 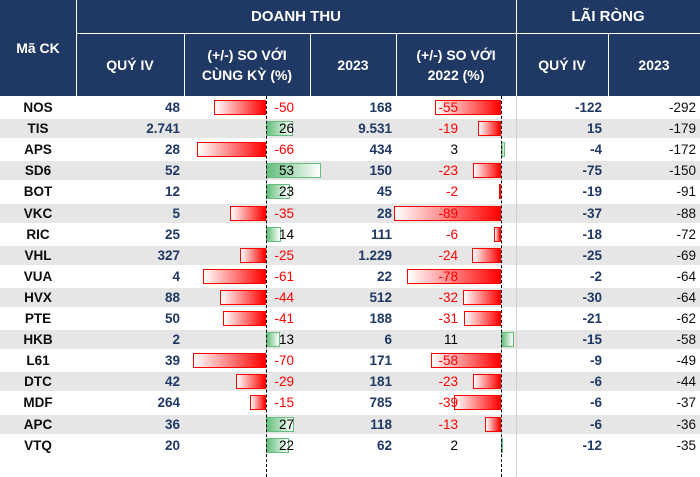 I want to click on ticker-header: Mã CK, so click(x=38, y=48).